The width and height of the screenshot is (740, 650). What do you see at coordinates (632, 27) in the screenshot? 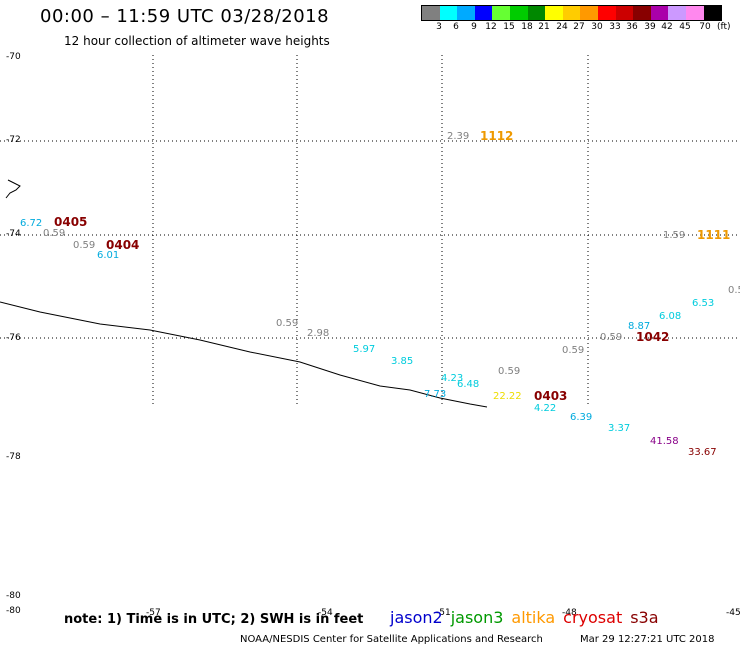
I see `color-scale-label: 36` at bounding box center [632, 27].